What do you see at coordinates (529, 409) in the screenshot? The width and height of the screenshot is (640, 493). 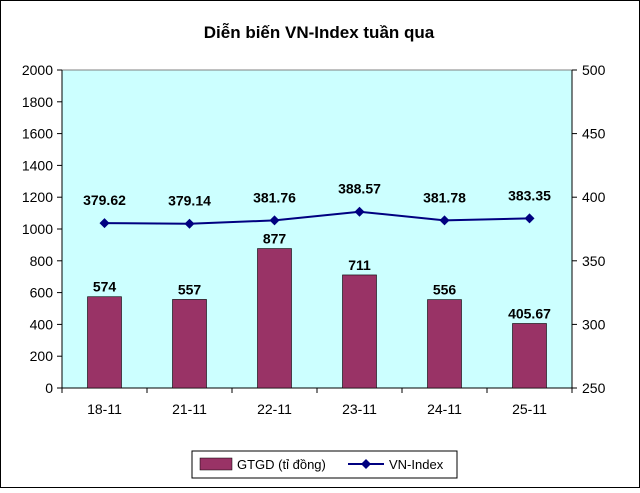 I see `x-tick-label: 25-11` at bounding box center [529, 409].